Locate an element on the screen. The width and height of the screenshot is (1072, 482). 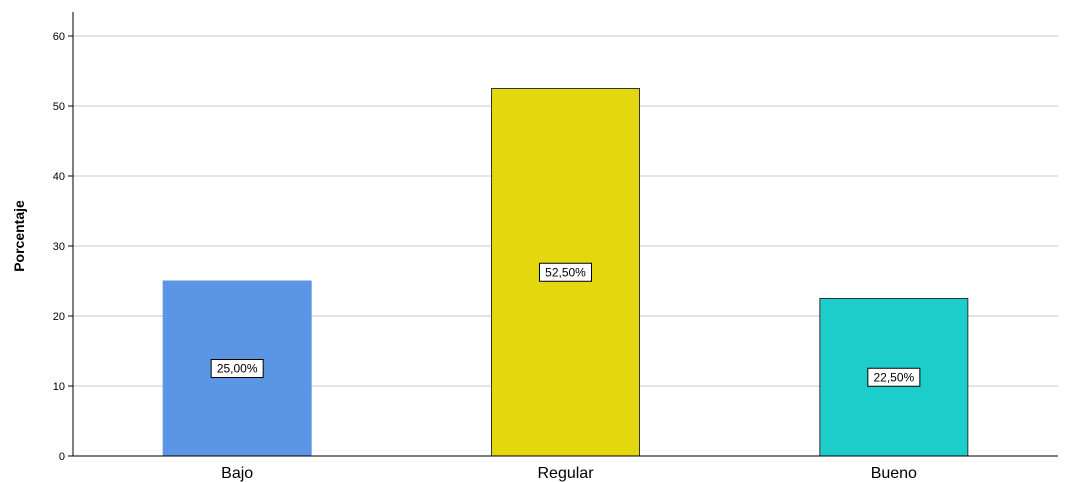
y-tick-label: 20 is located at coordinates (59, 317).